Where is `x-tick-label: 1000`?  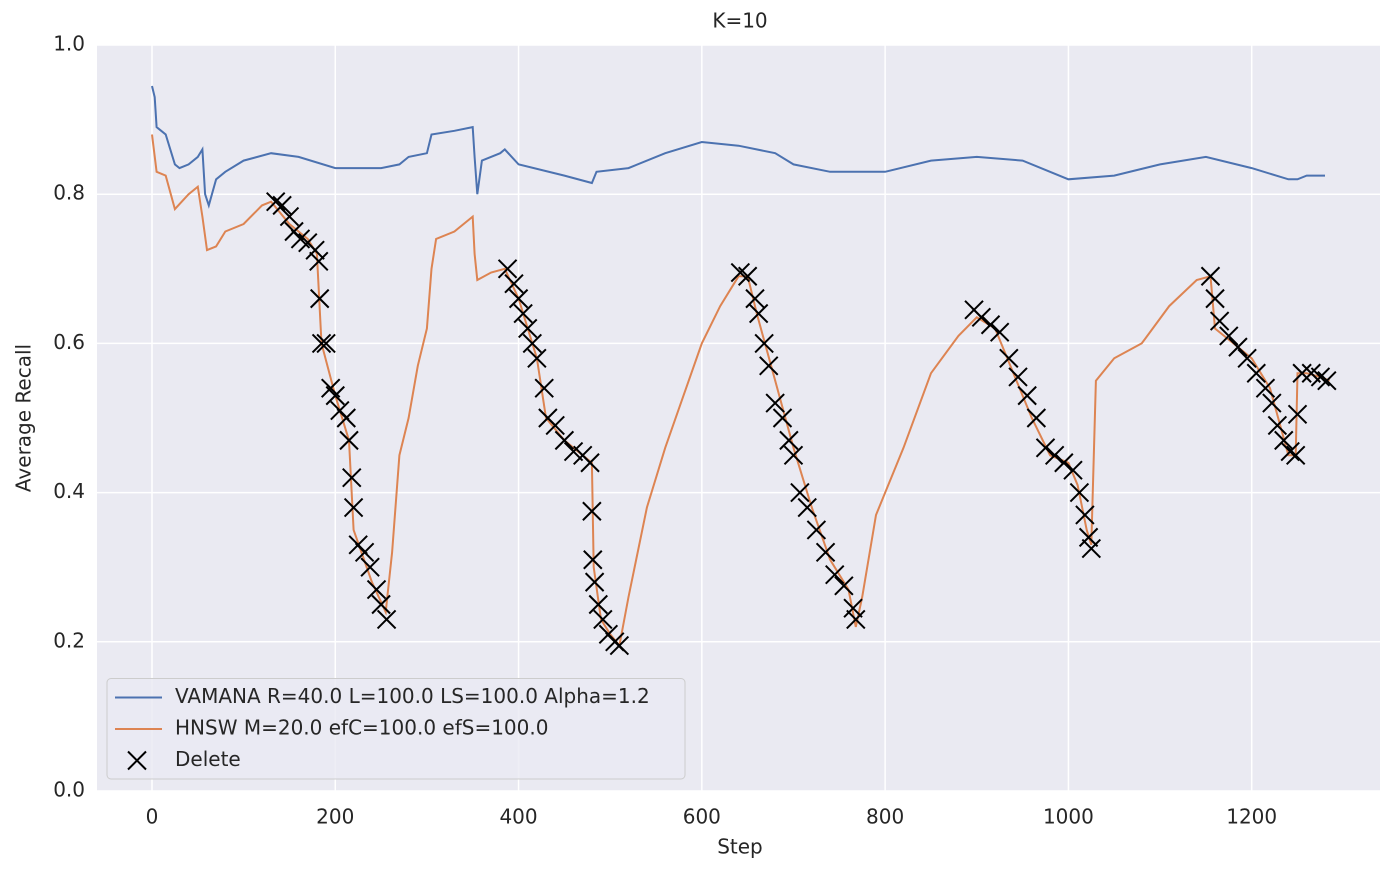
x-tick-label: 1000 is located at coordinates (1068, 817).